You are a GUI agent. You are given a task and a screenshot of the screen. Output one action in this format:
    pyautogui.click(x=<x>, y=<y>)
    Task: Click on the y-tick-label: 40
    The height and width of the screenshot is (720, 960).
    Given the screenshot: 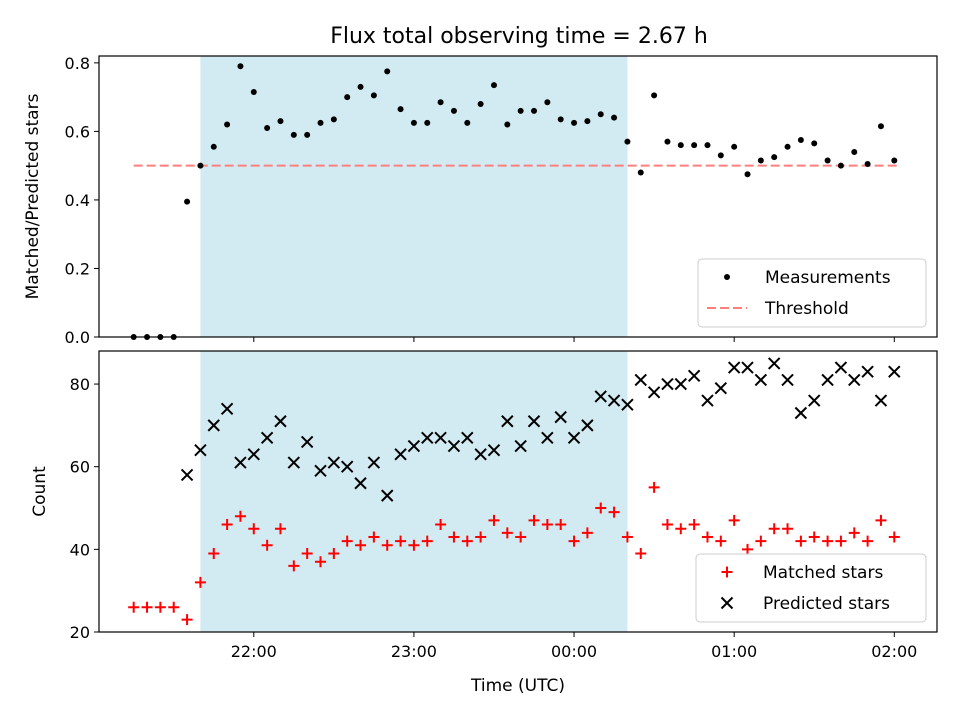 What is the action you would take?
    pyautogui.click(x=80, y=549)
    